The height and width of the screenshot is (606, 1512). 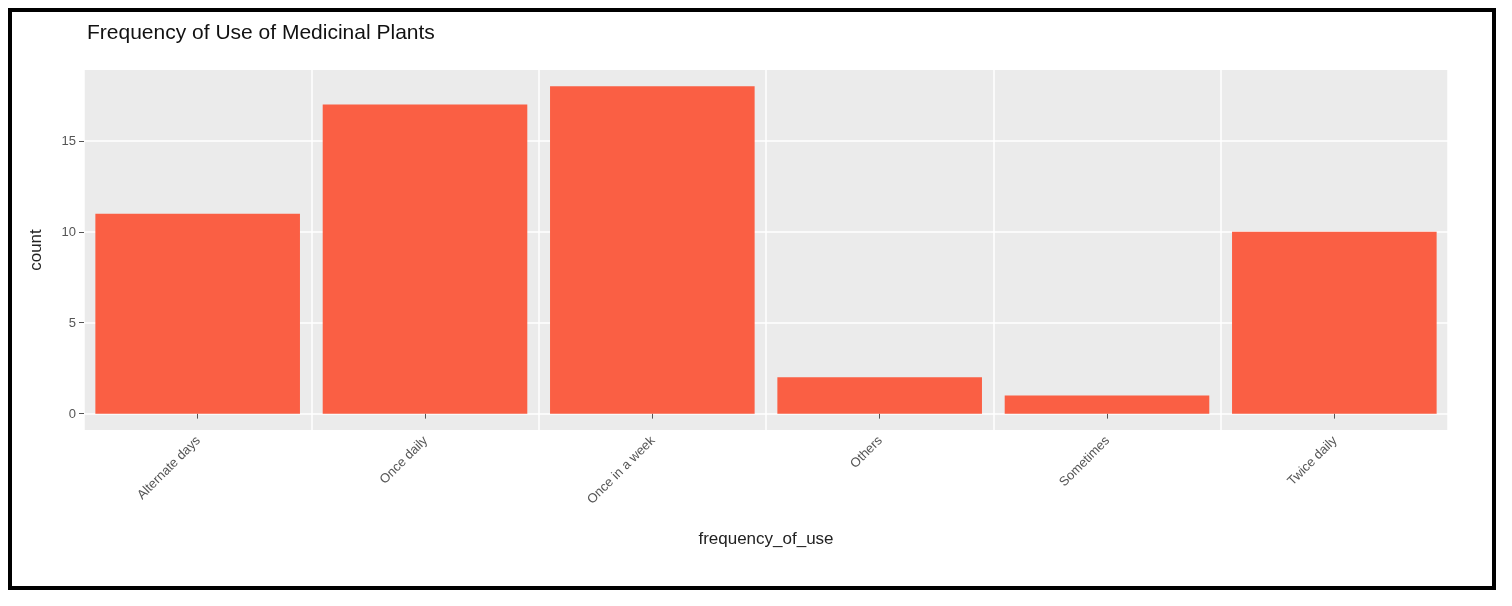 What do you see at coordinates (68, 141) in the screenshot?
I see `y-tick-label: 15` at bounding box center [68, 141].